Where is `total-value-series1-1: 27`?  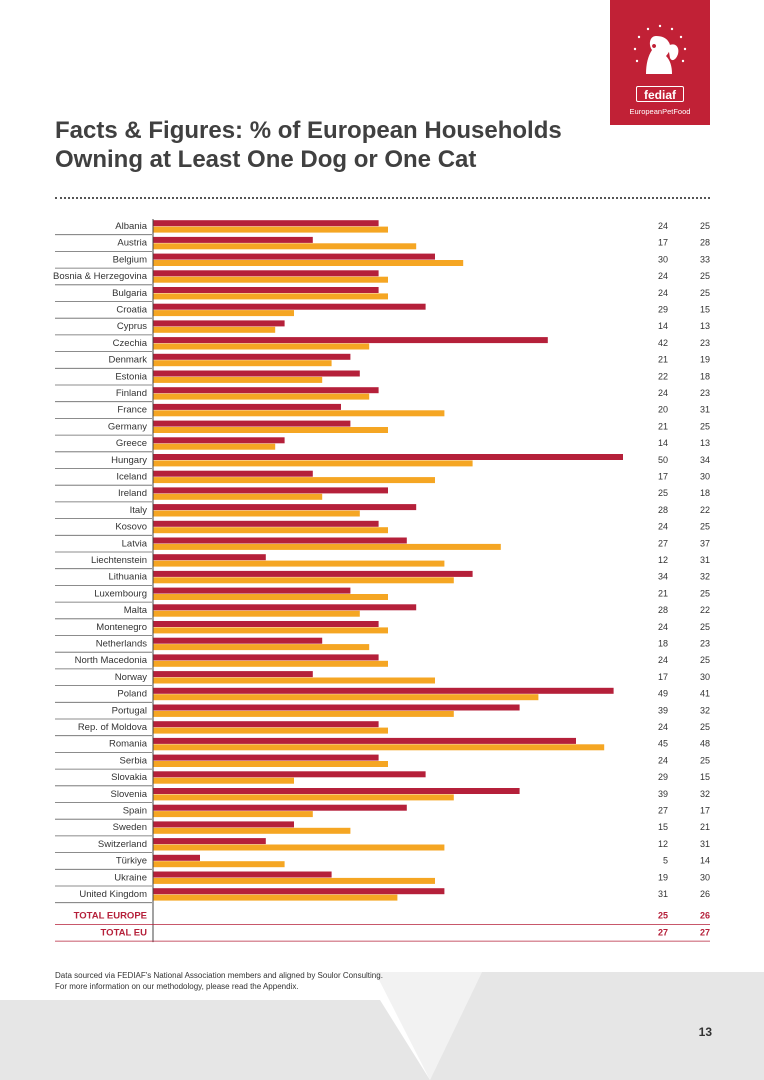 total-value-series1-1: 27 is located at coordinates (663, 932).